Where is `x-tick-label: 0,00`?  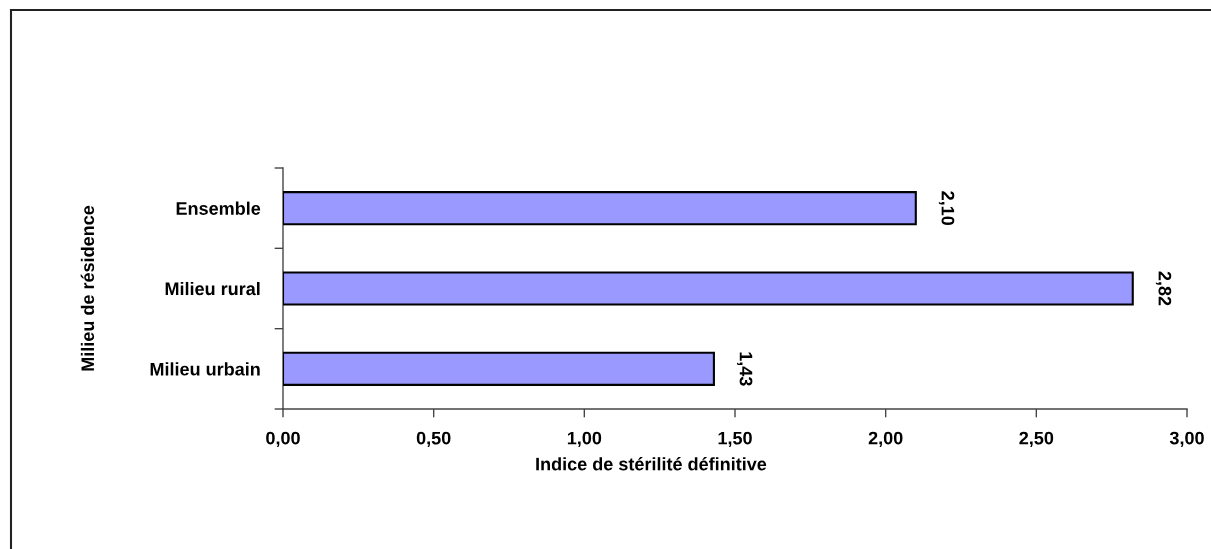
x-tick-label: 0,00 is located at coordinates (283, 439).